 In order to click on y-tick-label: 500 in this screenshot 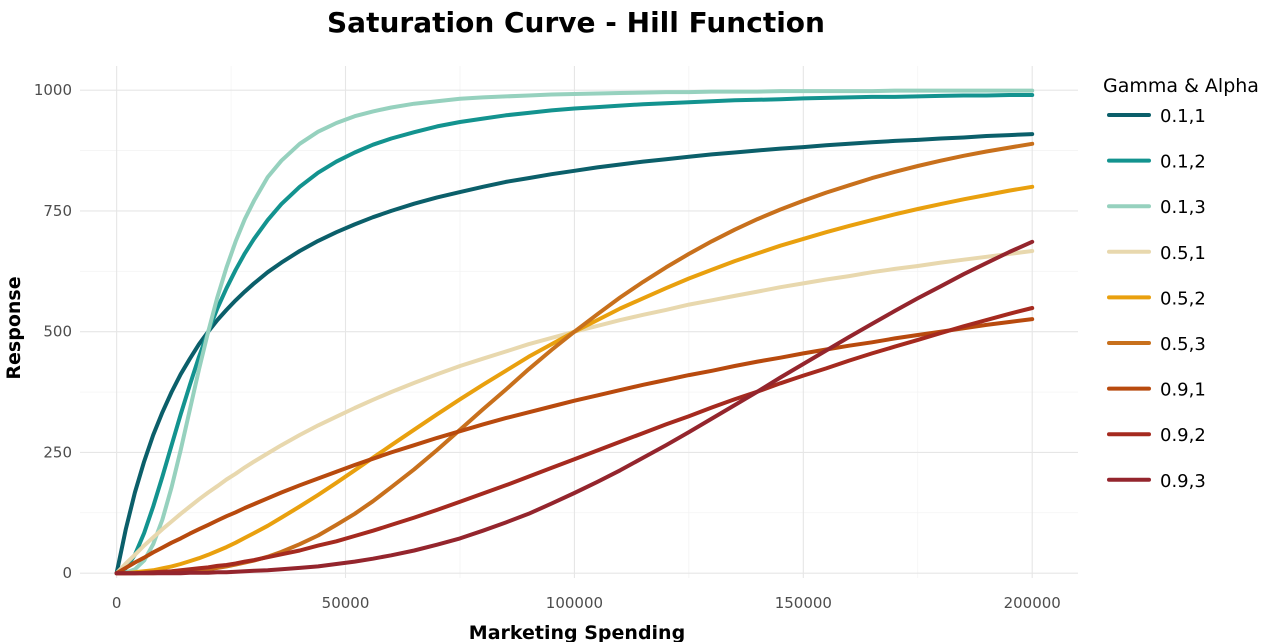, I will do `click(57, 332)`.